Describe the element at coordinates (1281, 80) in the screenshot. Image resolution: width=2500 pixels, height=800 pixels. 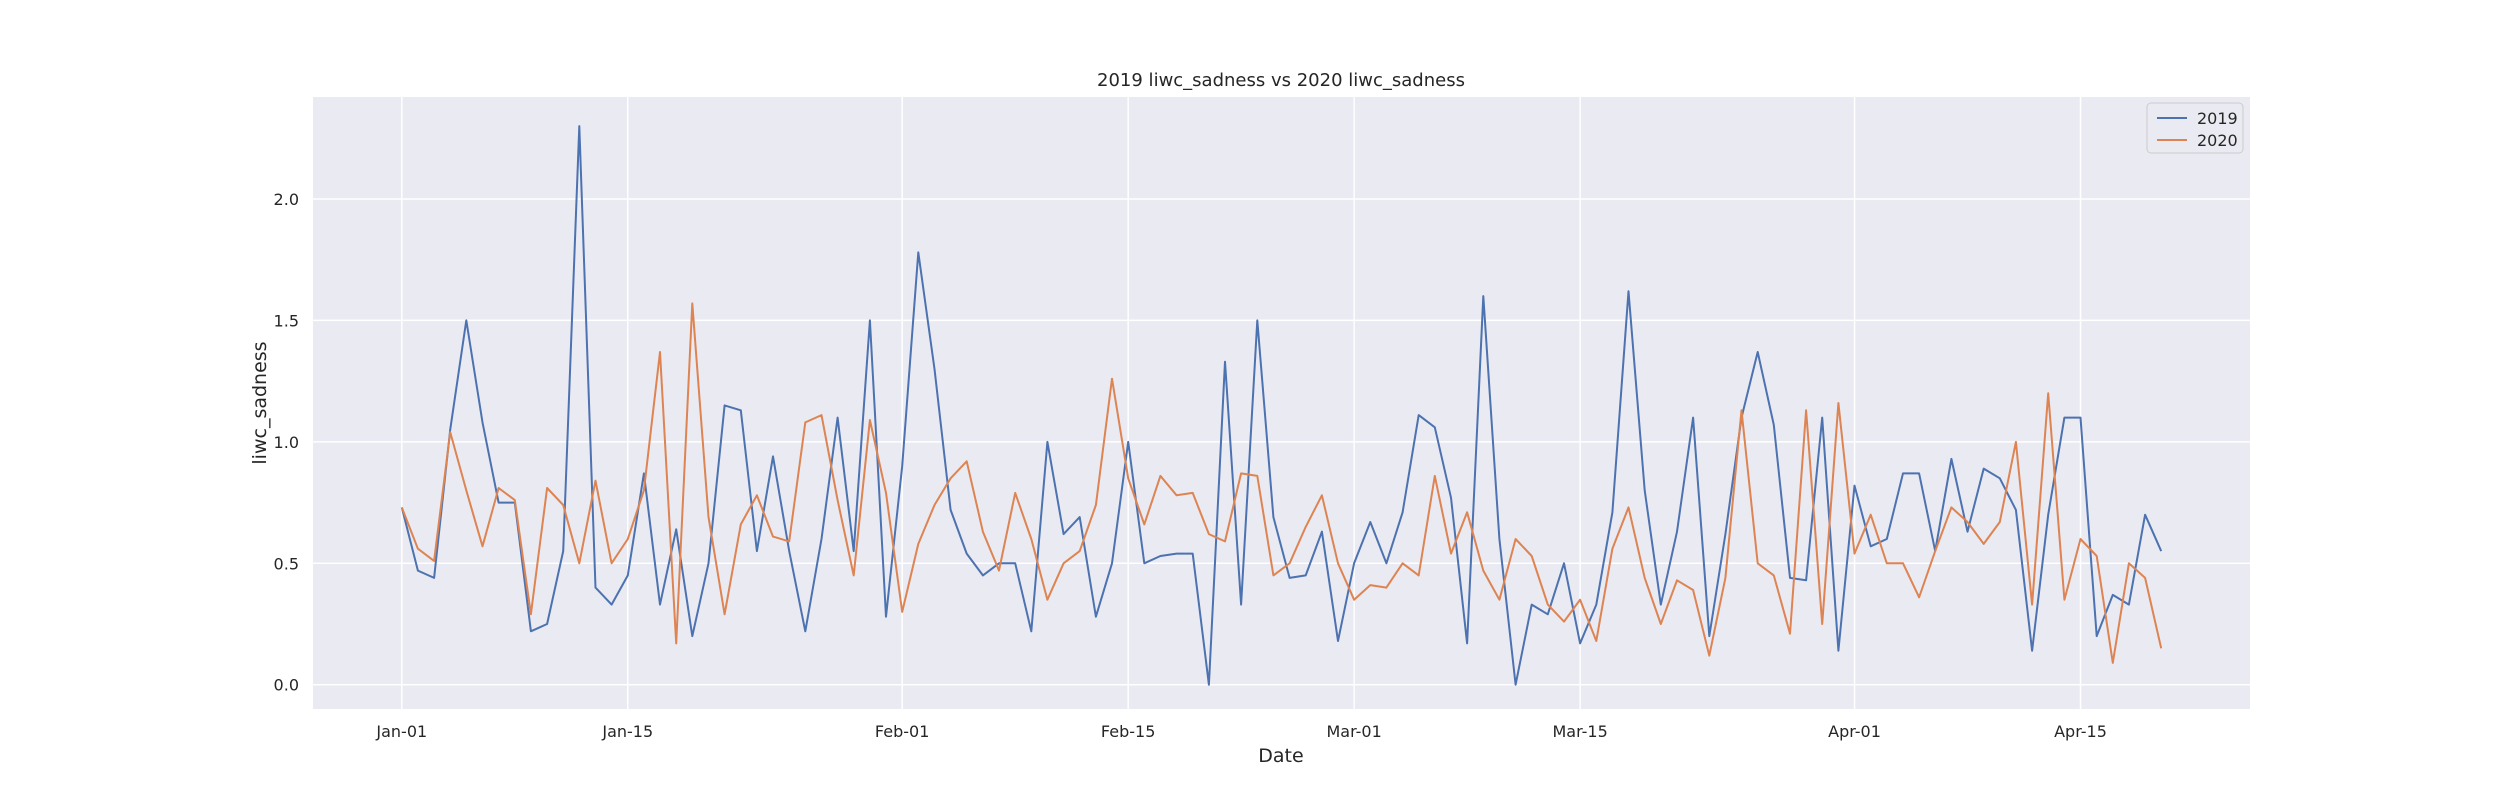
I see `chart-title: 2019 liwc_sadness vs 2020 liwc_sadness` at that location.